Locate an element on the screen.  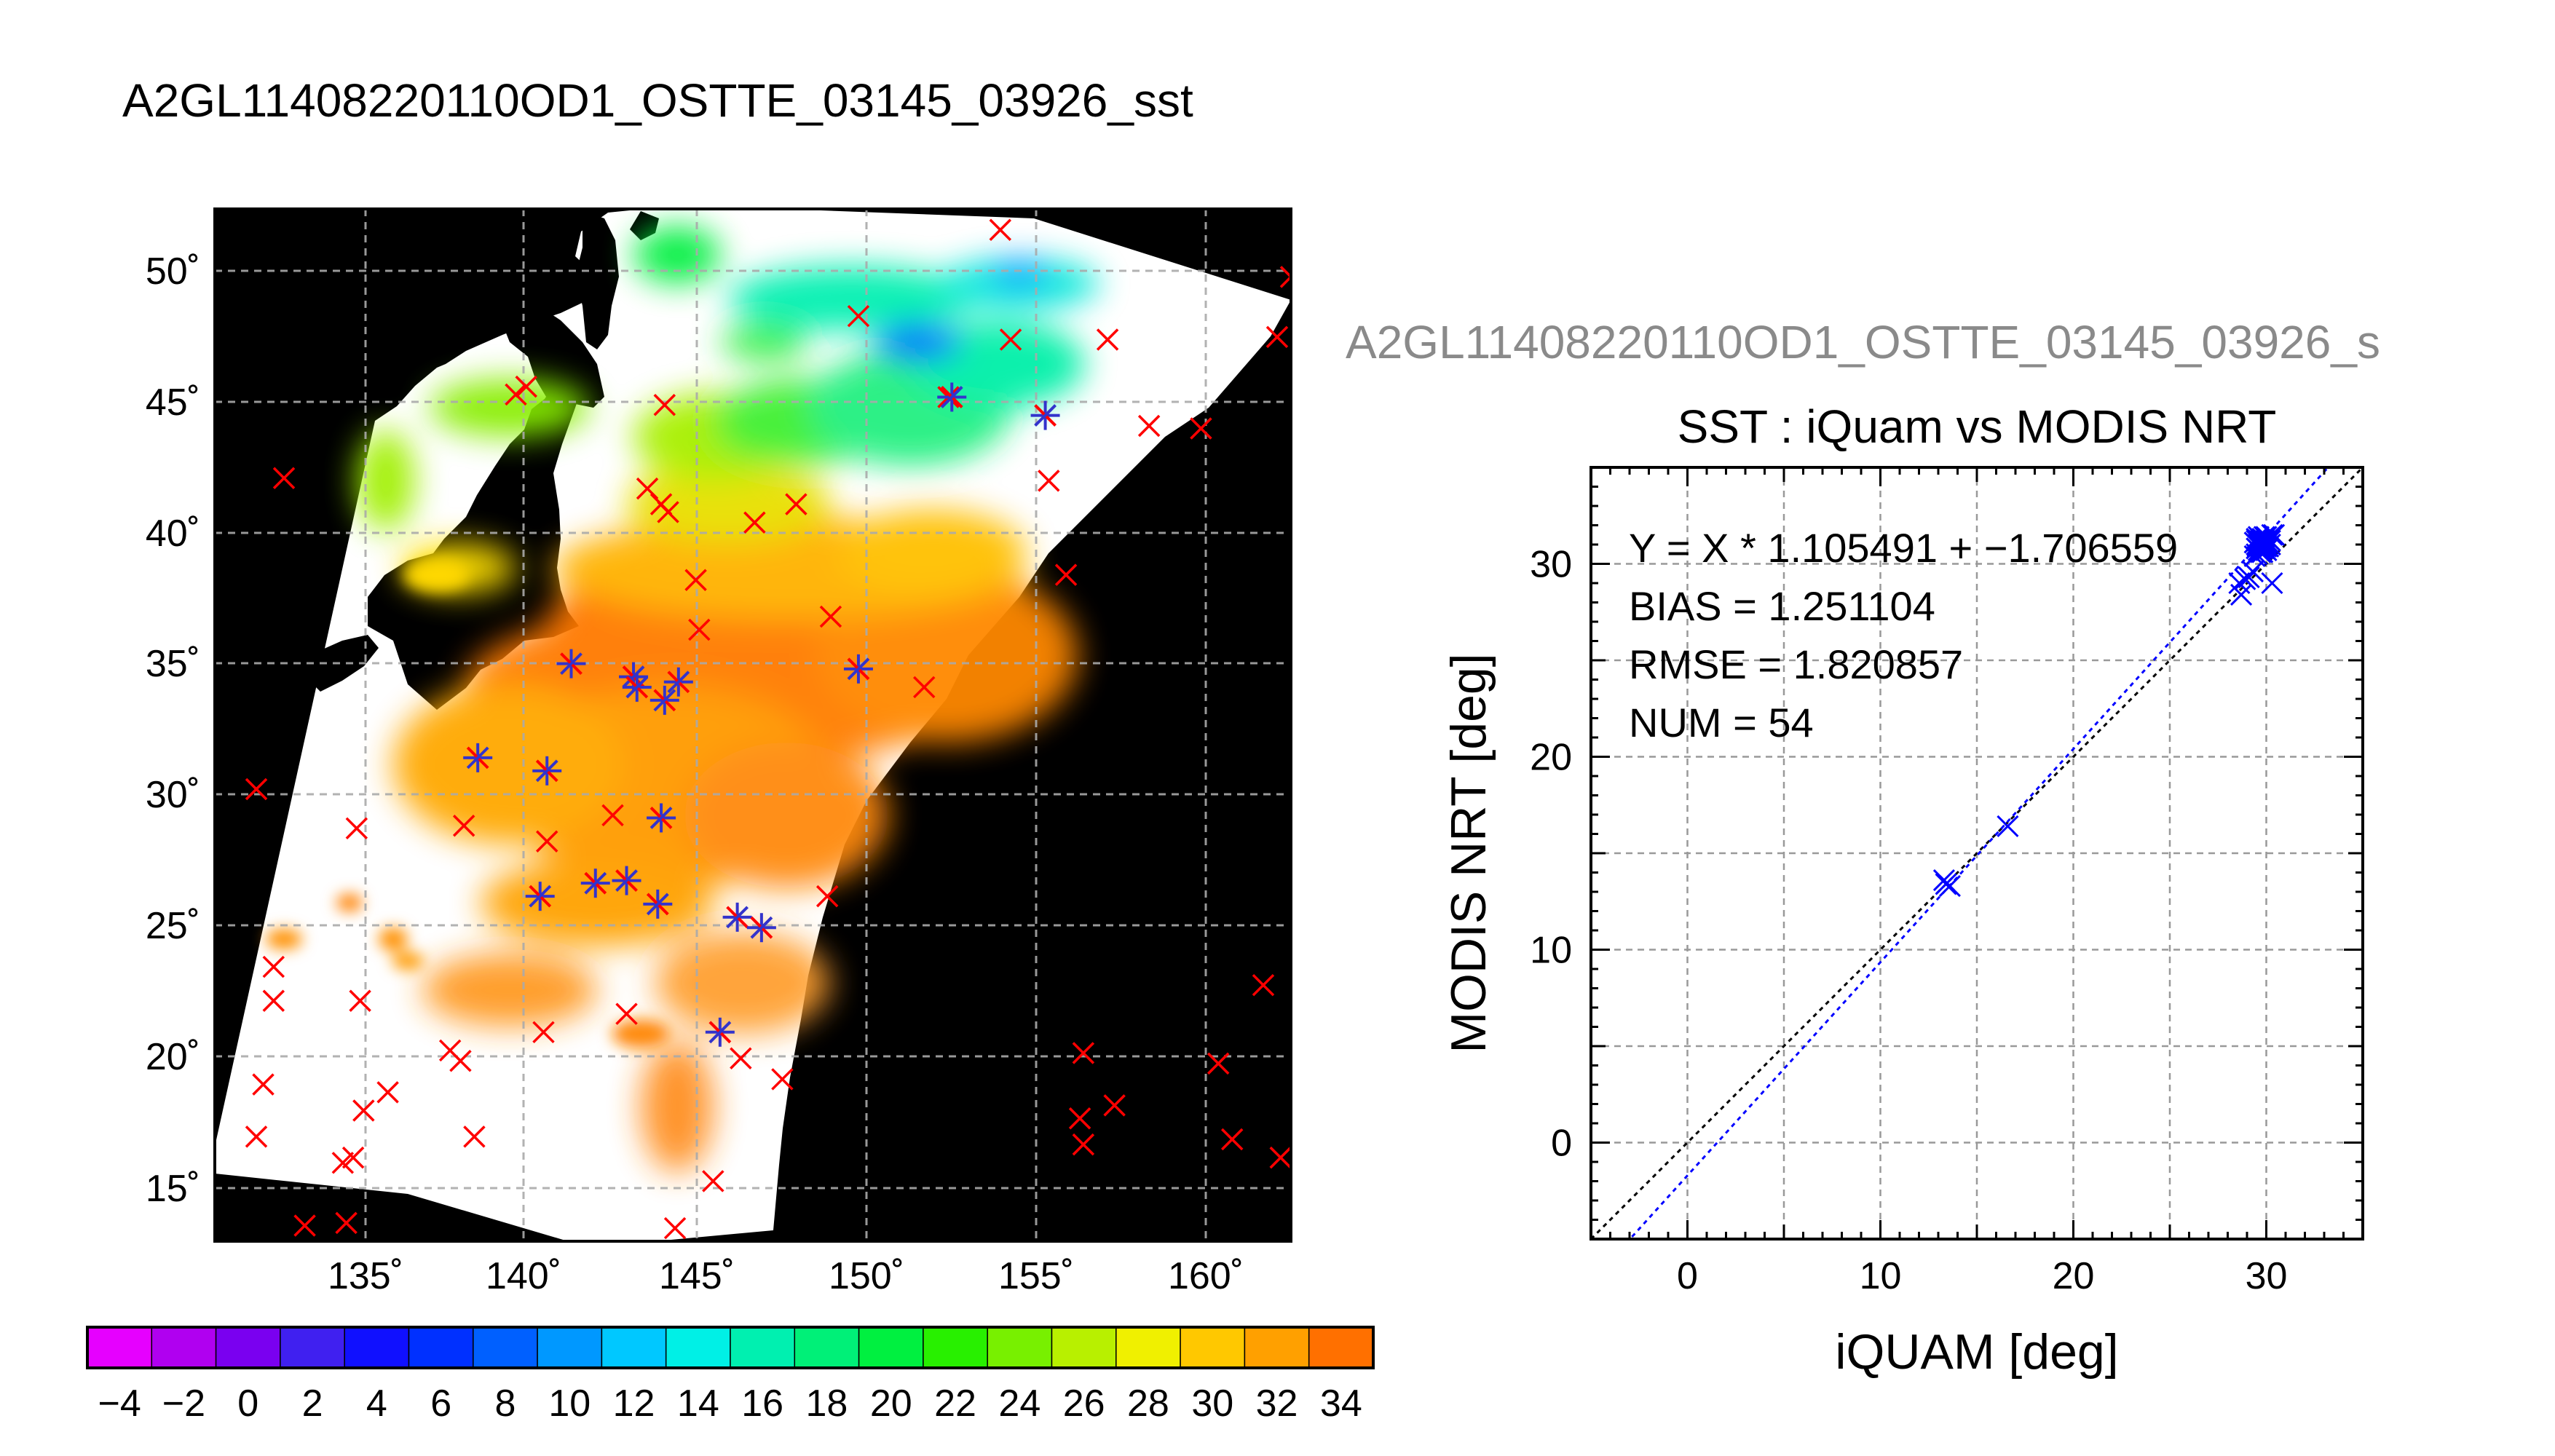
colorbar-tick-label: 32 is located at coordinates (1277, 1403).